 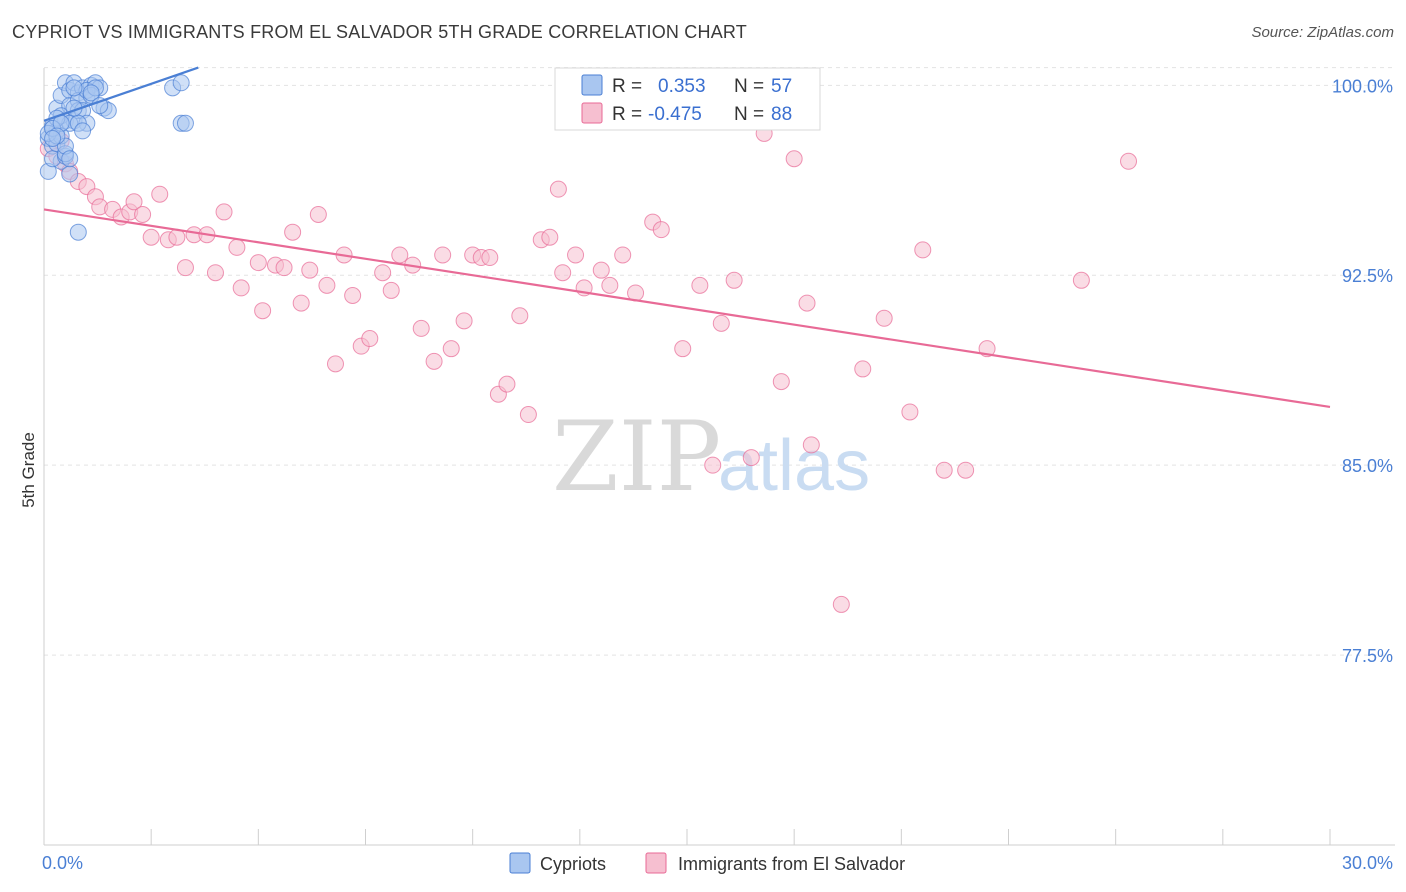 I want to click on bottom-legend: Cypriots Immigrants from El Salvador, so click(x=707, y=863).